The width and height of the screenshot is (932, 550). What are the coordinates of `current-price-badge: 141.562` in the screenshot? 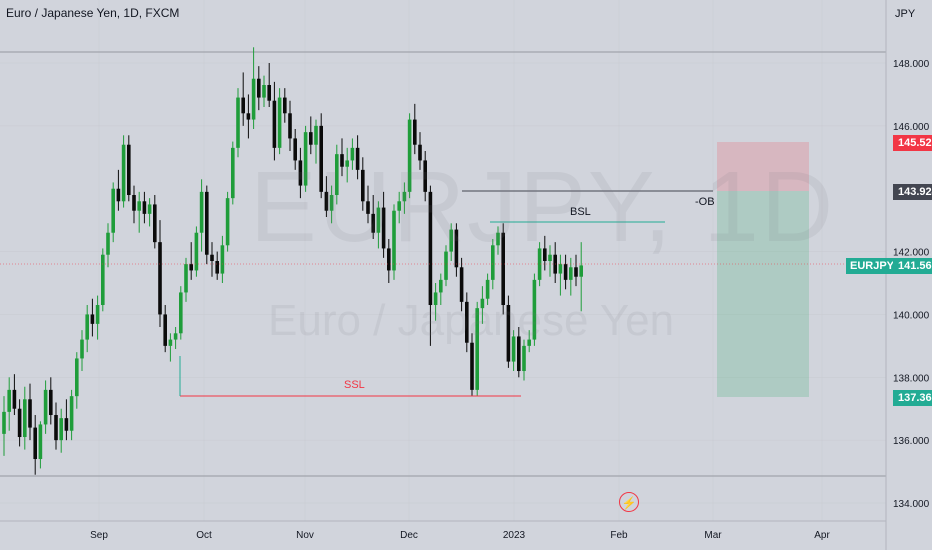 It's located at (912, 266).